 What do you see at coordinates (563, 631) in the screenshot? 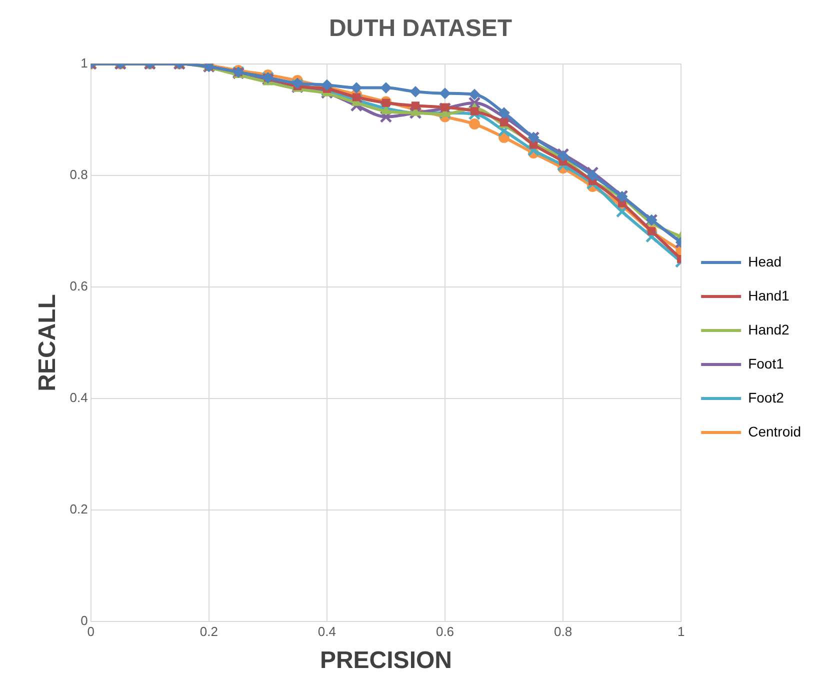
I see `x-tick-label: 0.8` at bounding box center [563, 631].